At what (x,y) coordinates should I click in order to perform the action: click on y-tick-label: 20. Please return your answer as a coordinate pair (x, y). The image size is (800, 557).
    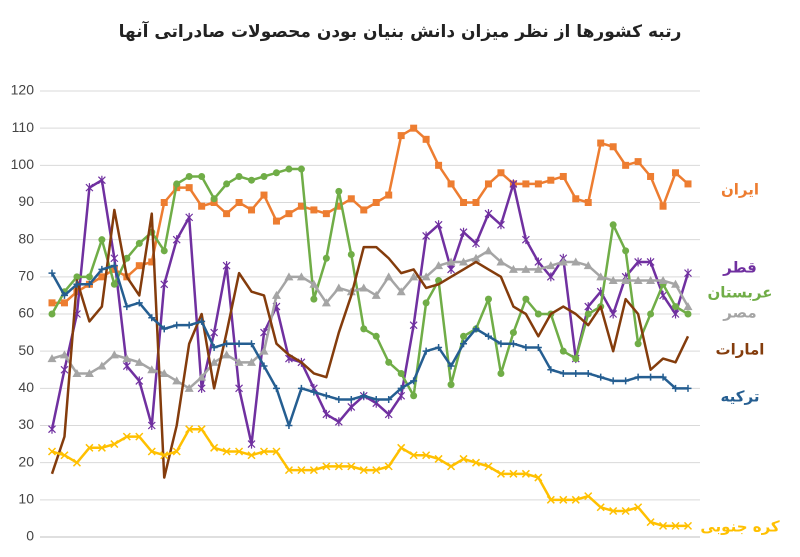
    Looking at the image, I should click on (26, 461).